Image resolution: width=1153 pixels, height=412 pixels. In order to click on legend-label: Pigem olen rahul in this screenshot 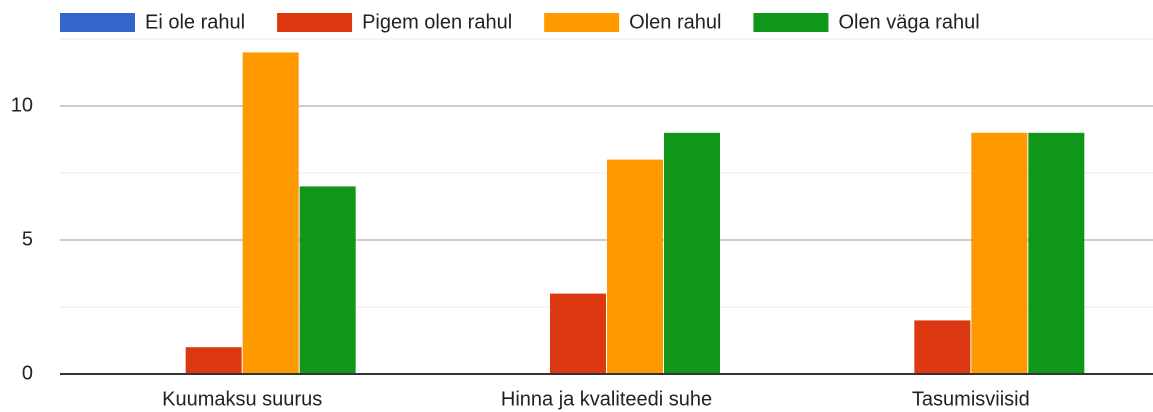, I will do `click(437, 22)`.